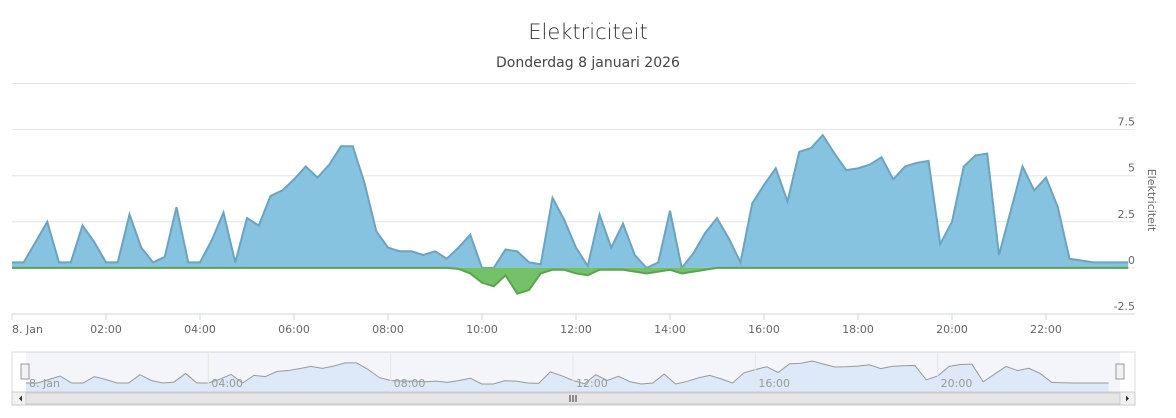 The image size is (1176, 418). I want to click on y-tick-label: -2.5, so click(1124, 306).